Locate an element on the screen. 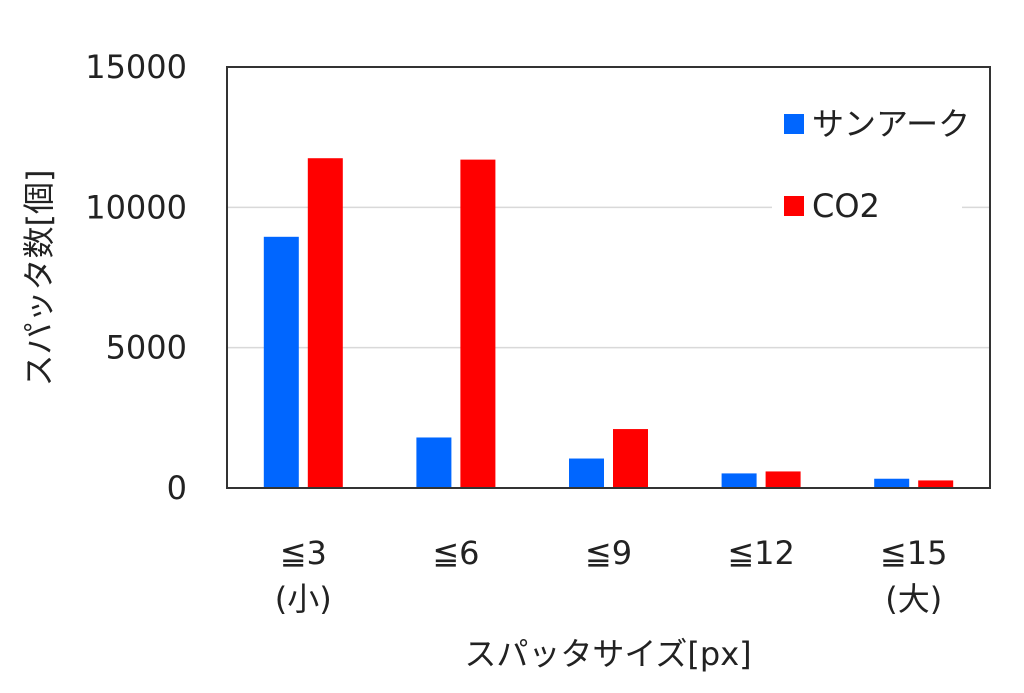 This screenshot has width=1024, height=693. x-tick-sublabel: (小) is located at coordinates (303, 599).